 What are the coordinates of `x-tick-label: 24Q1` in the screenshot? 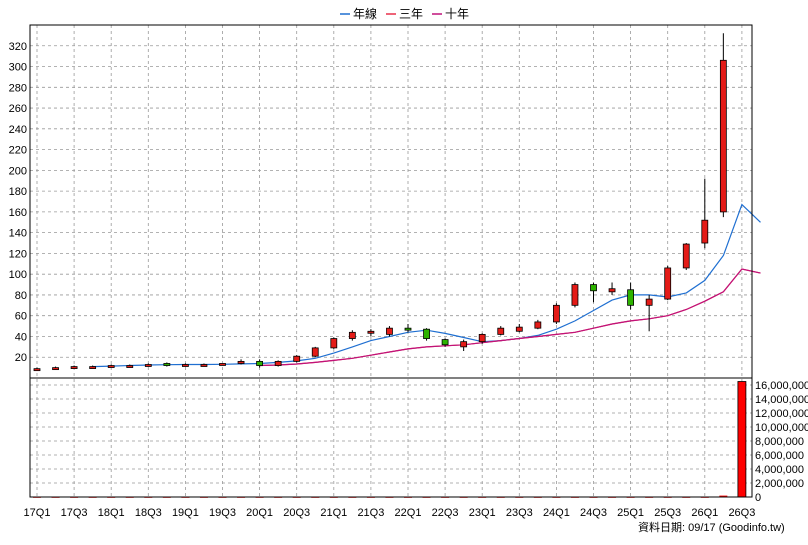 It's located at (556, 513).